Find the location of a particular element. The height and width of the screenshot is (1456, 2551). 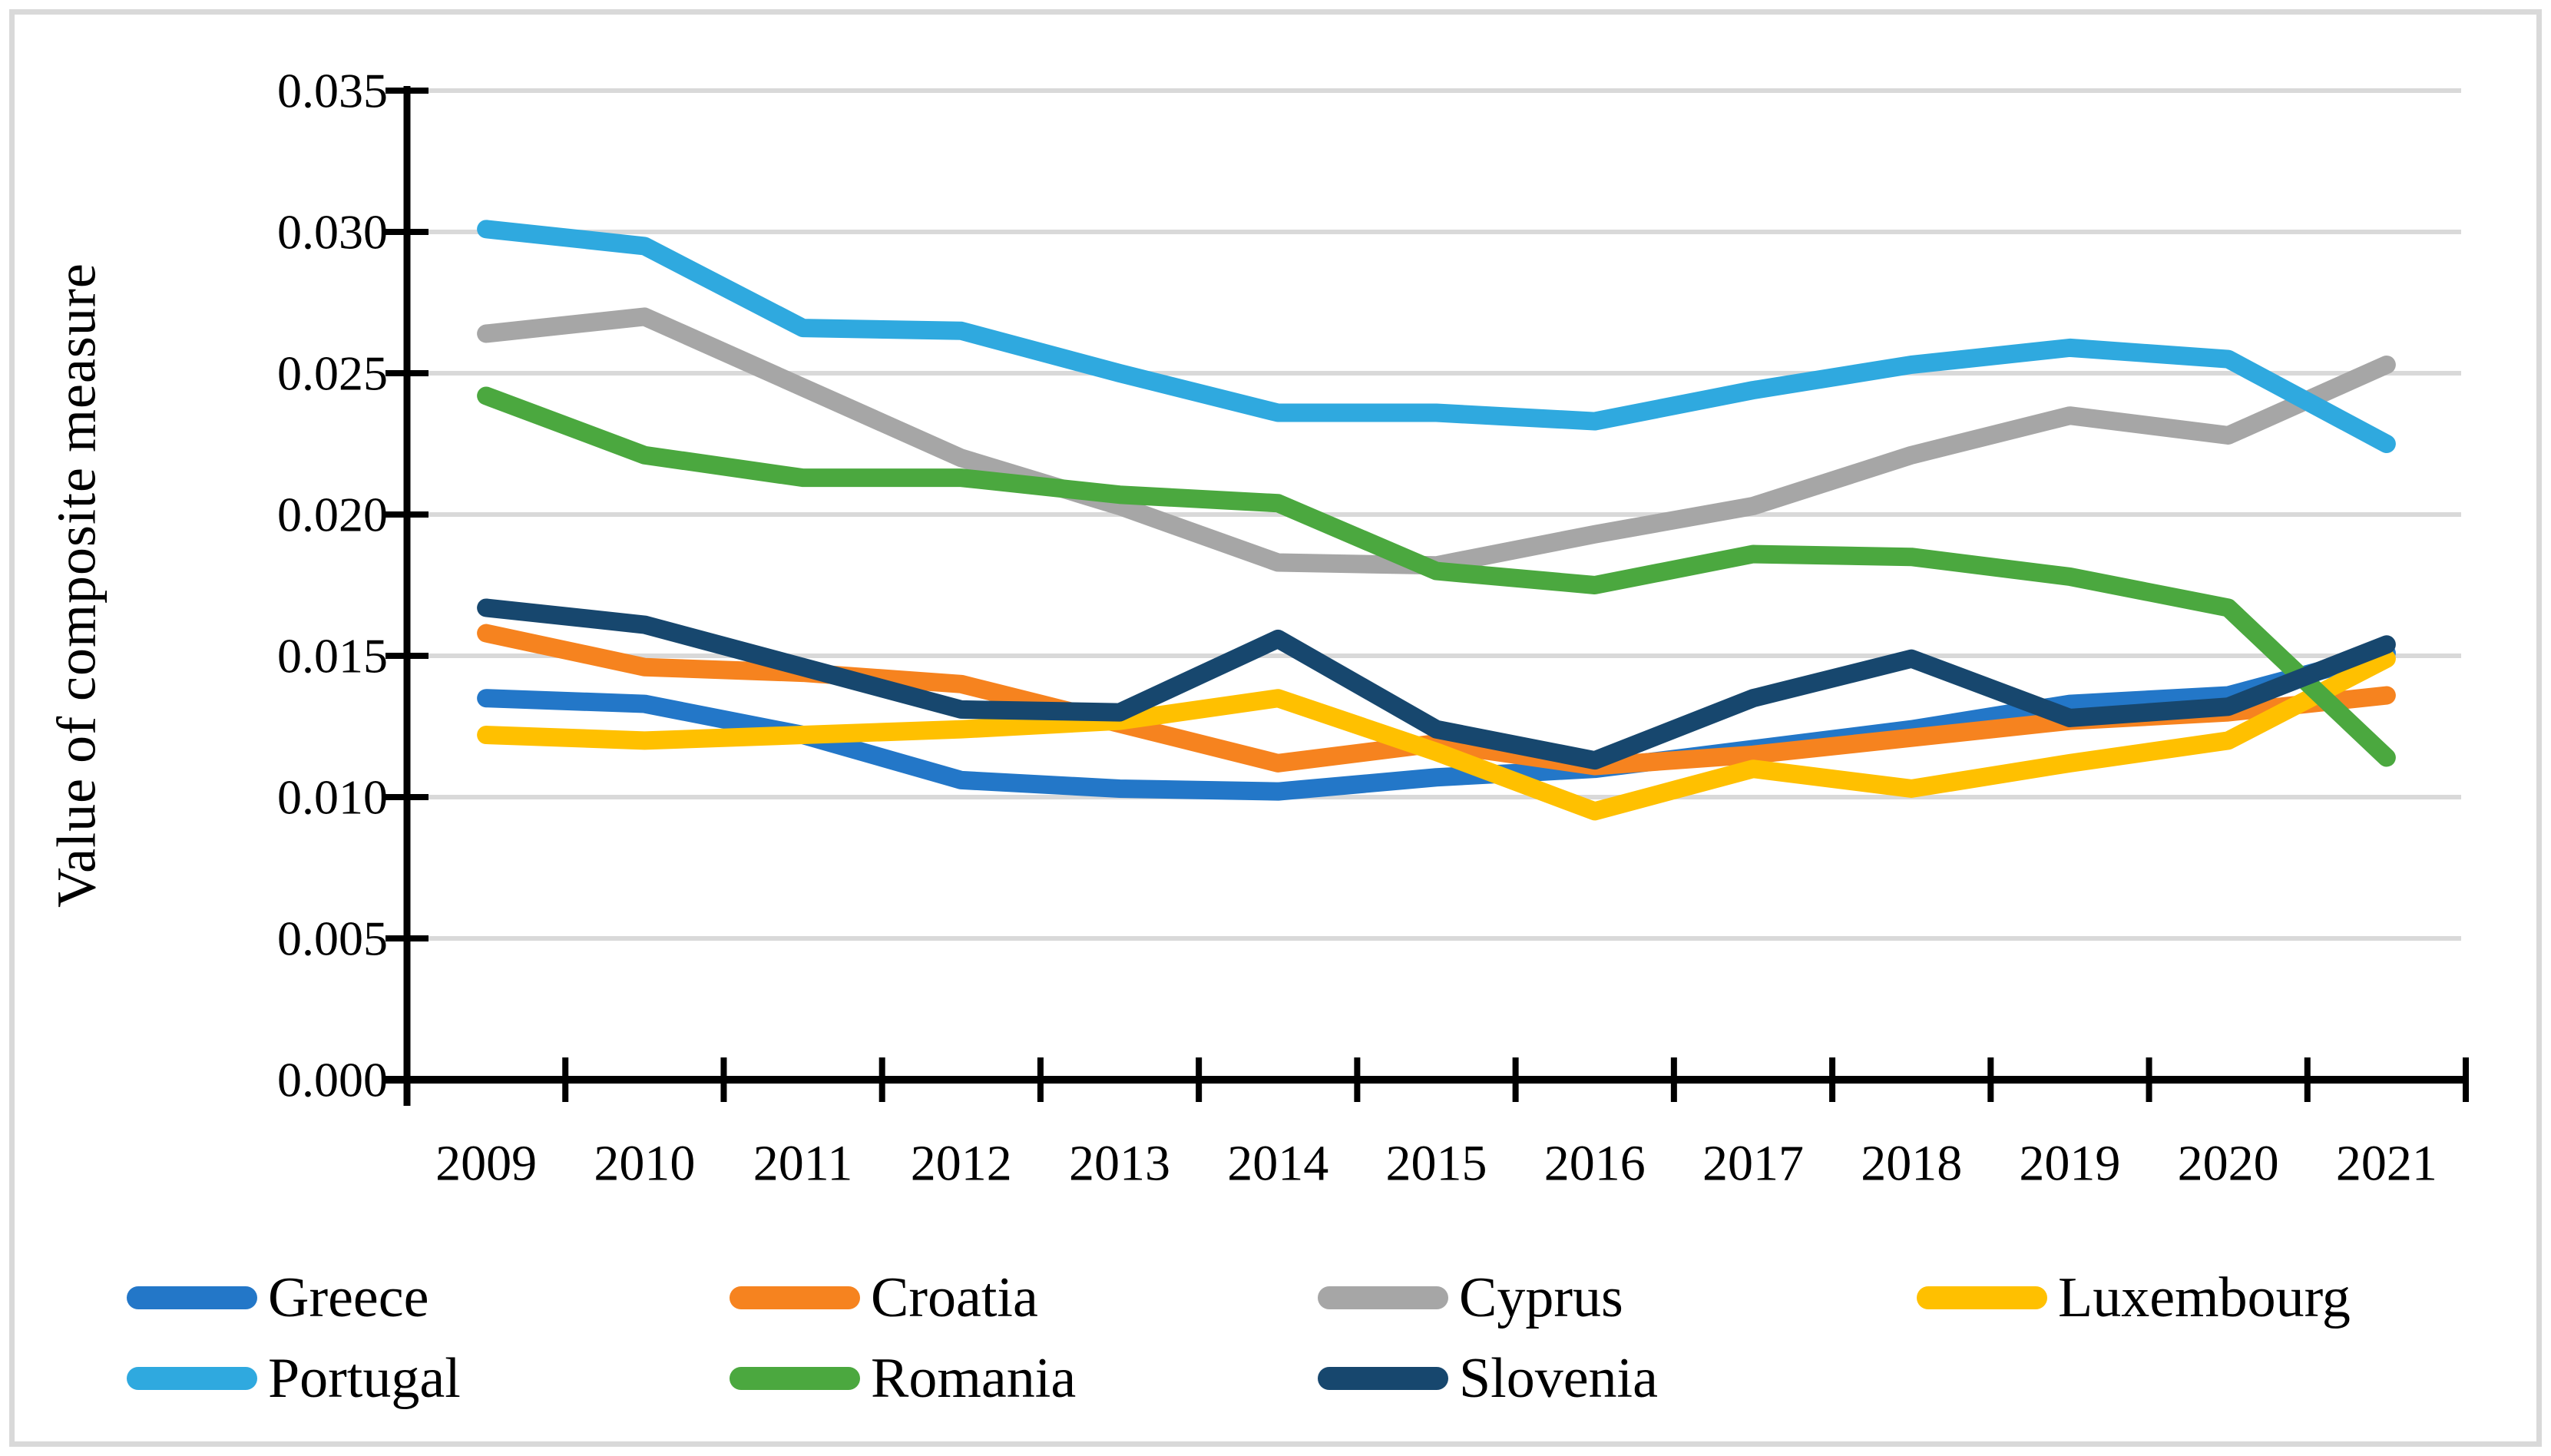

legend-label: Portugal is located at coordinates (364, 1378).